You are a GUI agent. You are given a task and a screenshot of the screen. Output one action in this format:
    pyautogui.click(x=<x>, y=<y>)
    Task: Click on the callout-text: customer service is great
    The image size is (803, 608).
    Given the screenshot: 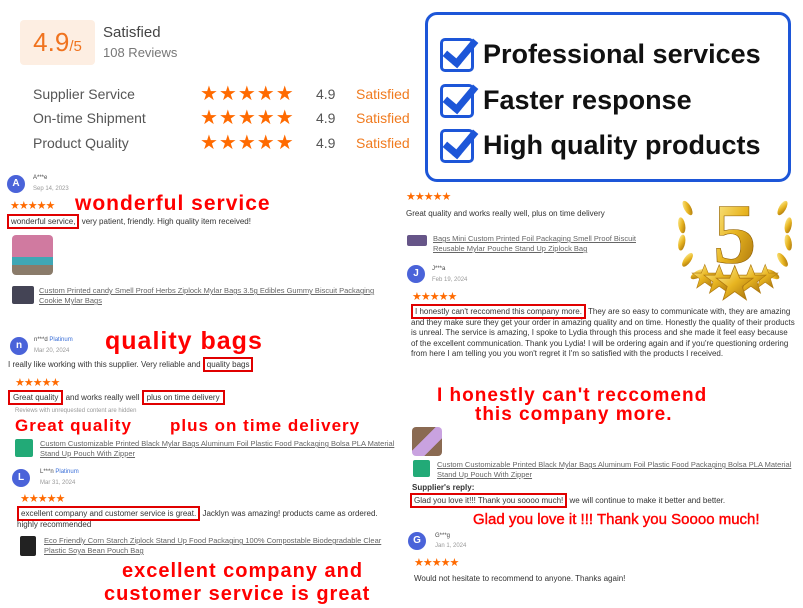 What is the action you would take?
    pyautogui.click(x=237, y=594)
    